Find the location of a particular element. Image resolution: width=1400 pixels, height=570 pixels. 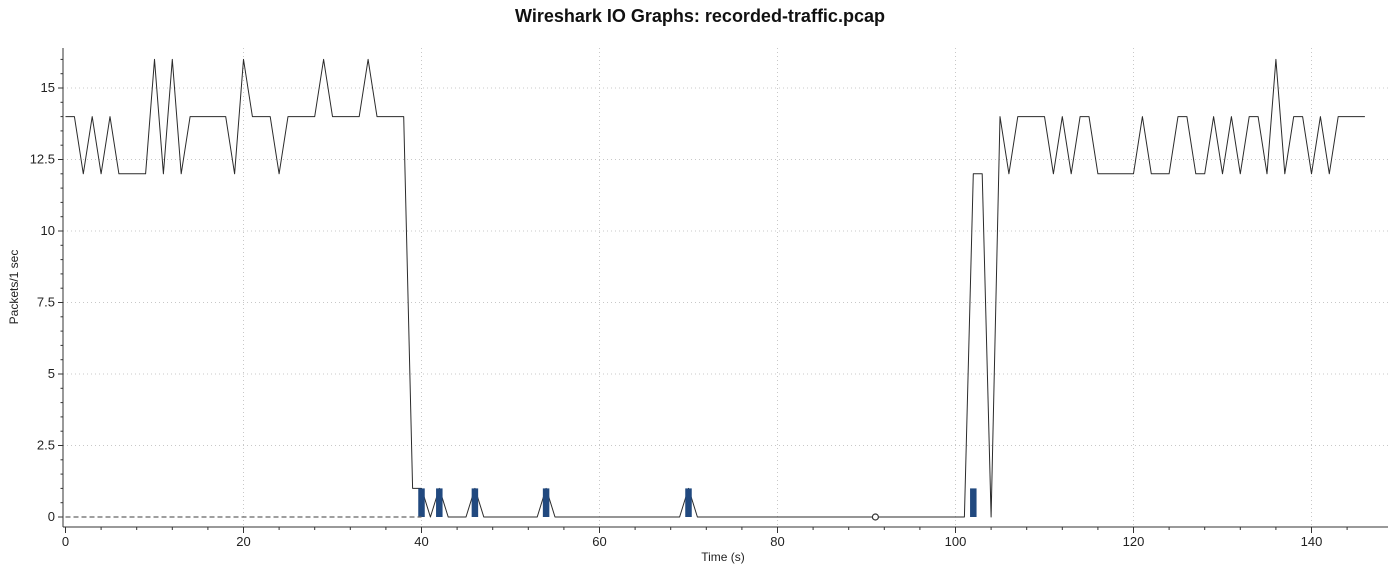

x-tick-label: 0 is located at coordinates (65, 541).